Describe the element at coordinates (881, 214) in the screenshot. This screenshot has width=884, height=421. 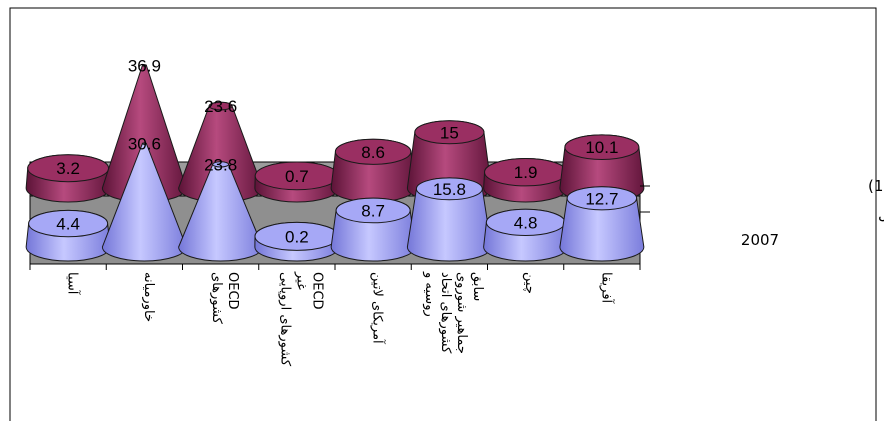
I see `legend-entry-2007: درصد تولید نفت جهان در سال` at that location.